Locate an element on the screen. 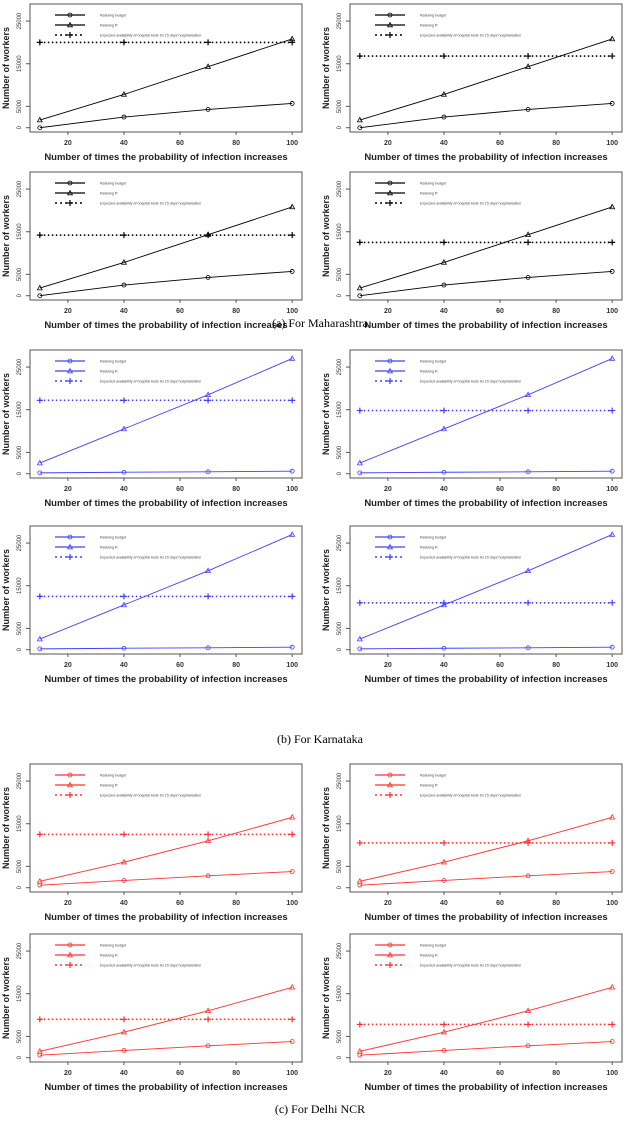  x-tick-label: 60 is located at coordinates (180, 143).